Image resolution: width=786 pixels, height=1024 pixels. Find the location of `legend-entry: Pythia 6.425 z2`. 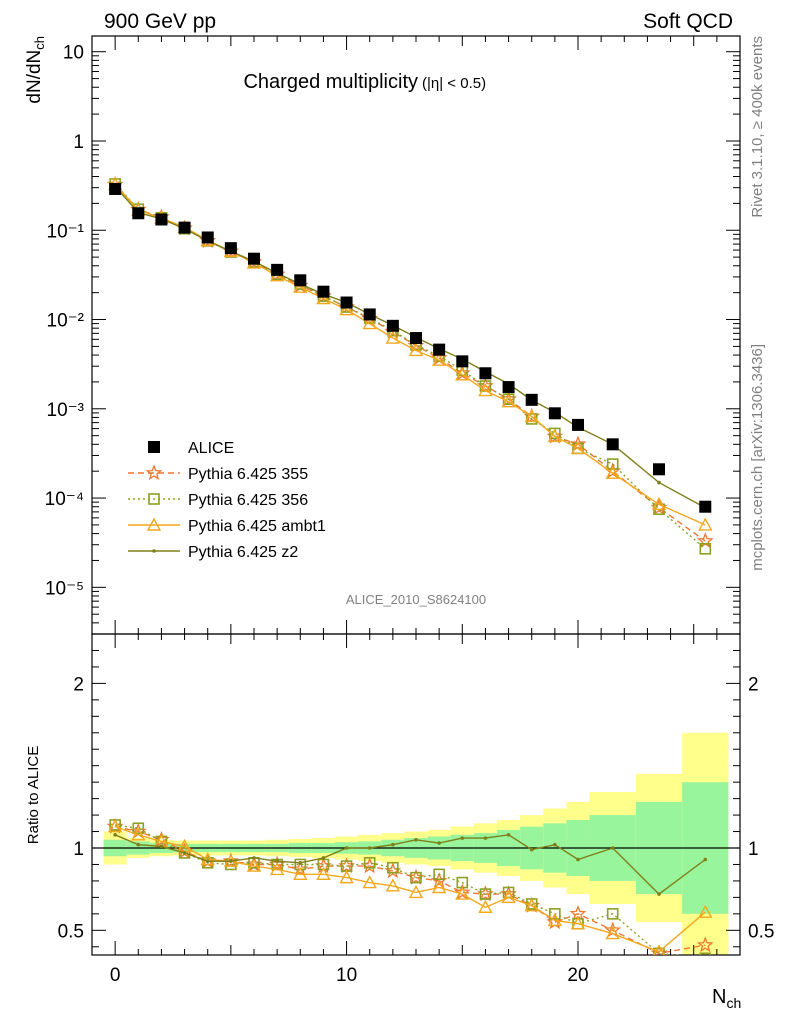

legend-entry: Pythia 6.425 z2 is located at coordinates (213, 552).